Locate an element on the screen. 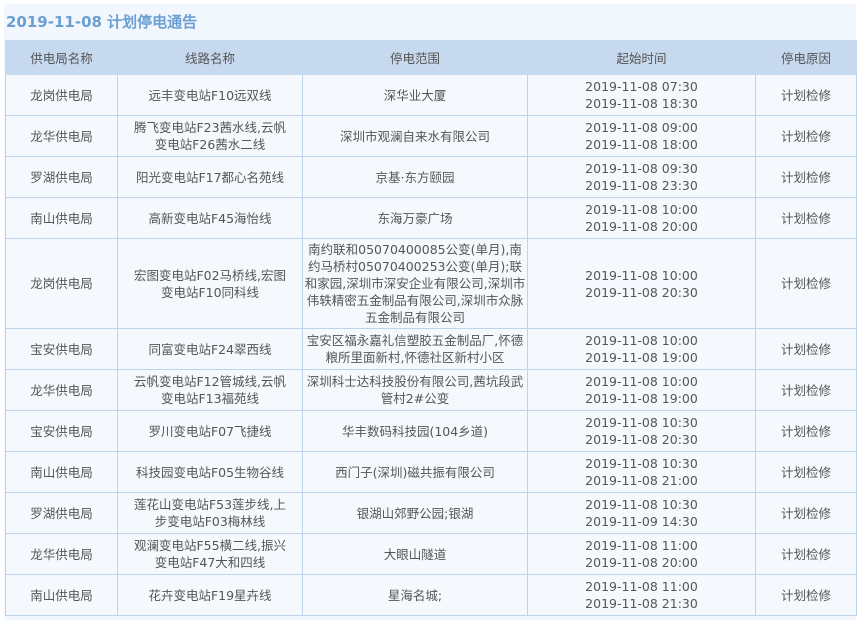  cell-time: 2019-11-08 10:00 2019-11-08 20:00 is located at coordinates (641, 218).